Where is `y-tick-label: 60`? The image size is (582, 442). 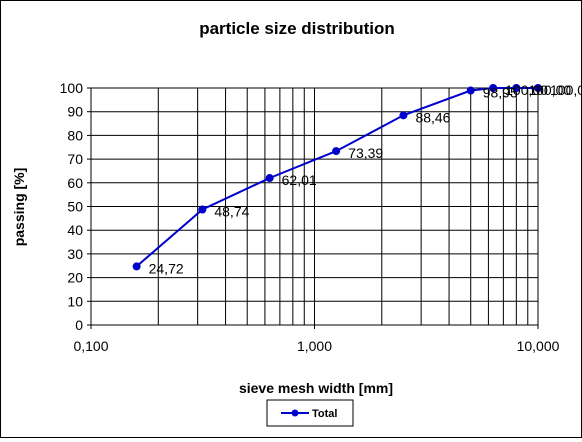 y-tick-label: 60 is located at coordinates (75, 183).